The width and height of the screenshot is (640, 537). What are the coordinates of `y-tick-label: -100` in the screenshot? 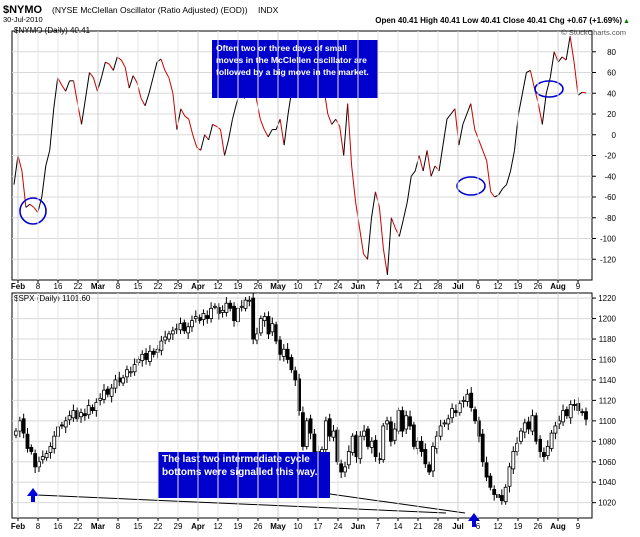 It's located at (608, 239).